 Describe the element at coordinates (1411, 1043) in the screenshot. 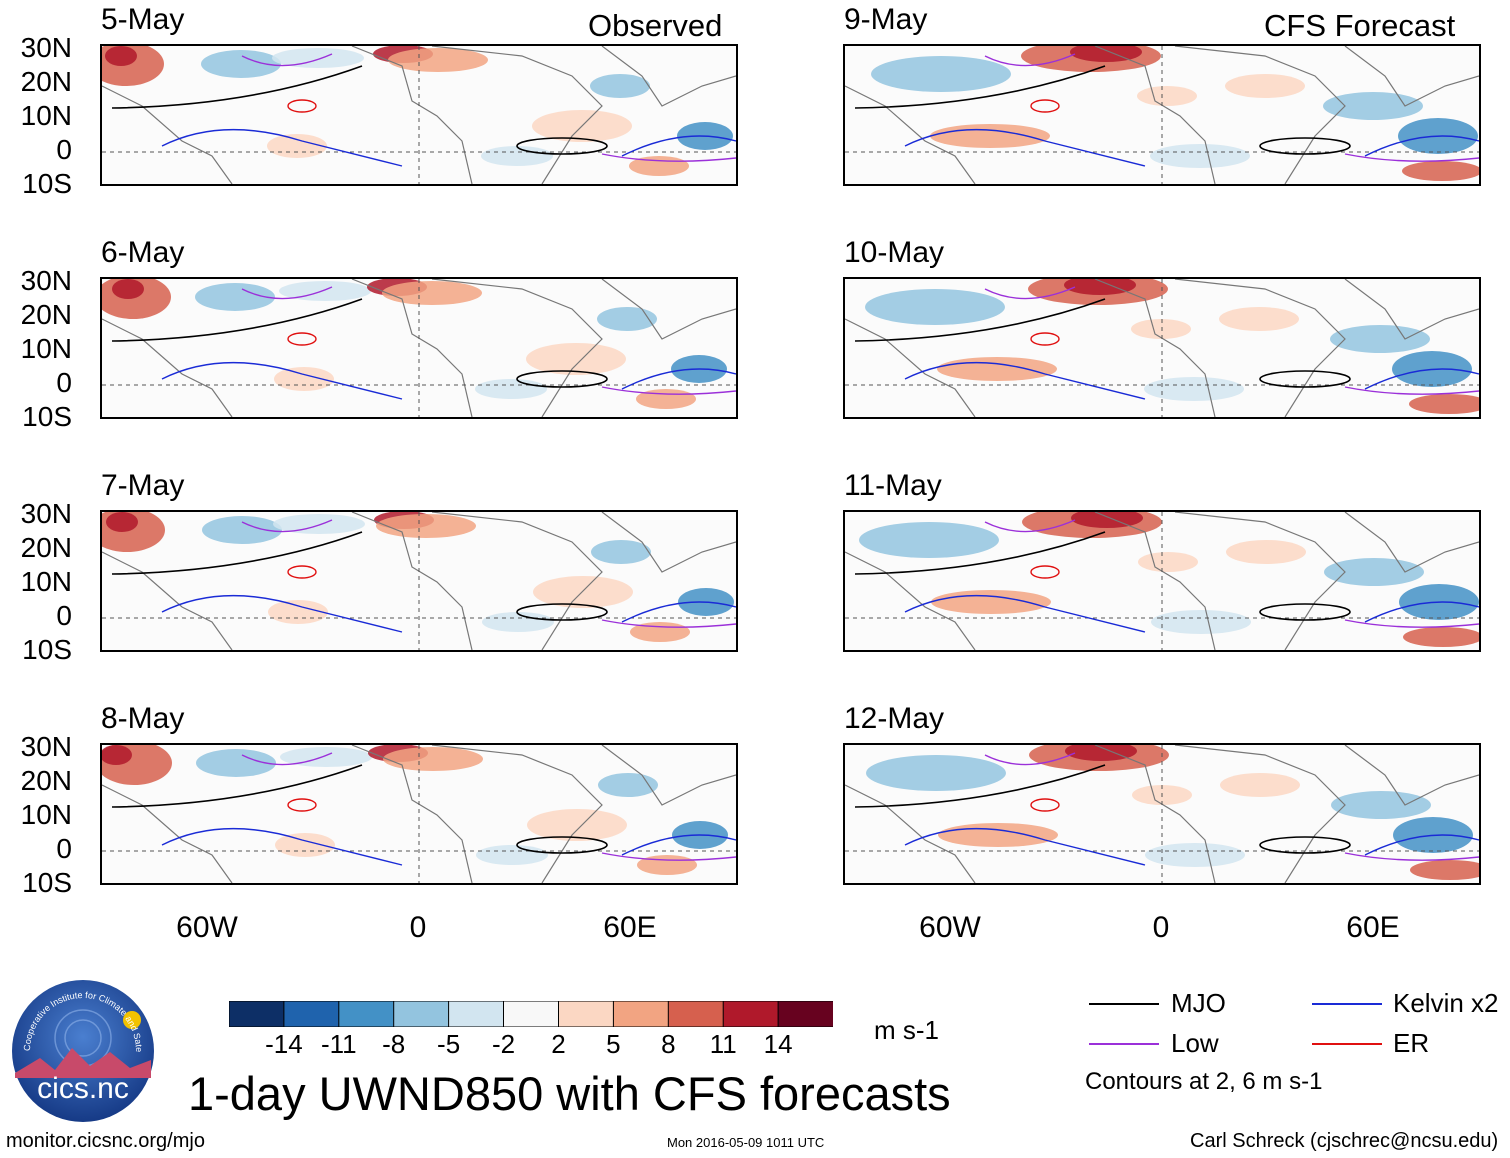

I see `legend-label-er: ER` at that location.